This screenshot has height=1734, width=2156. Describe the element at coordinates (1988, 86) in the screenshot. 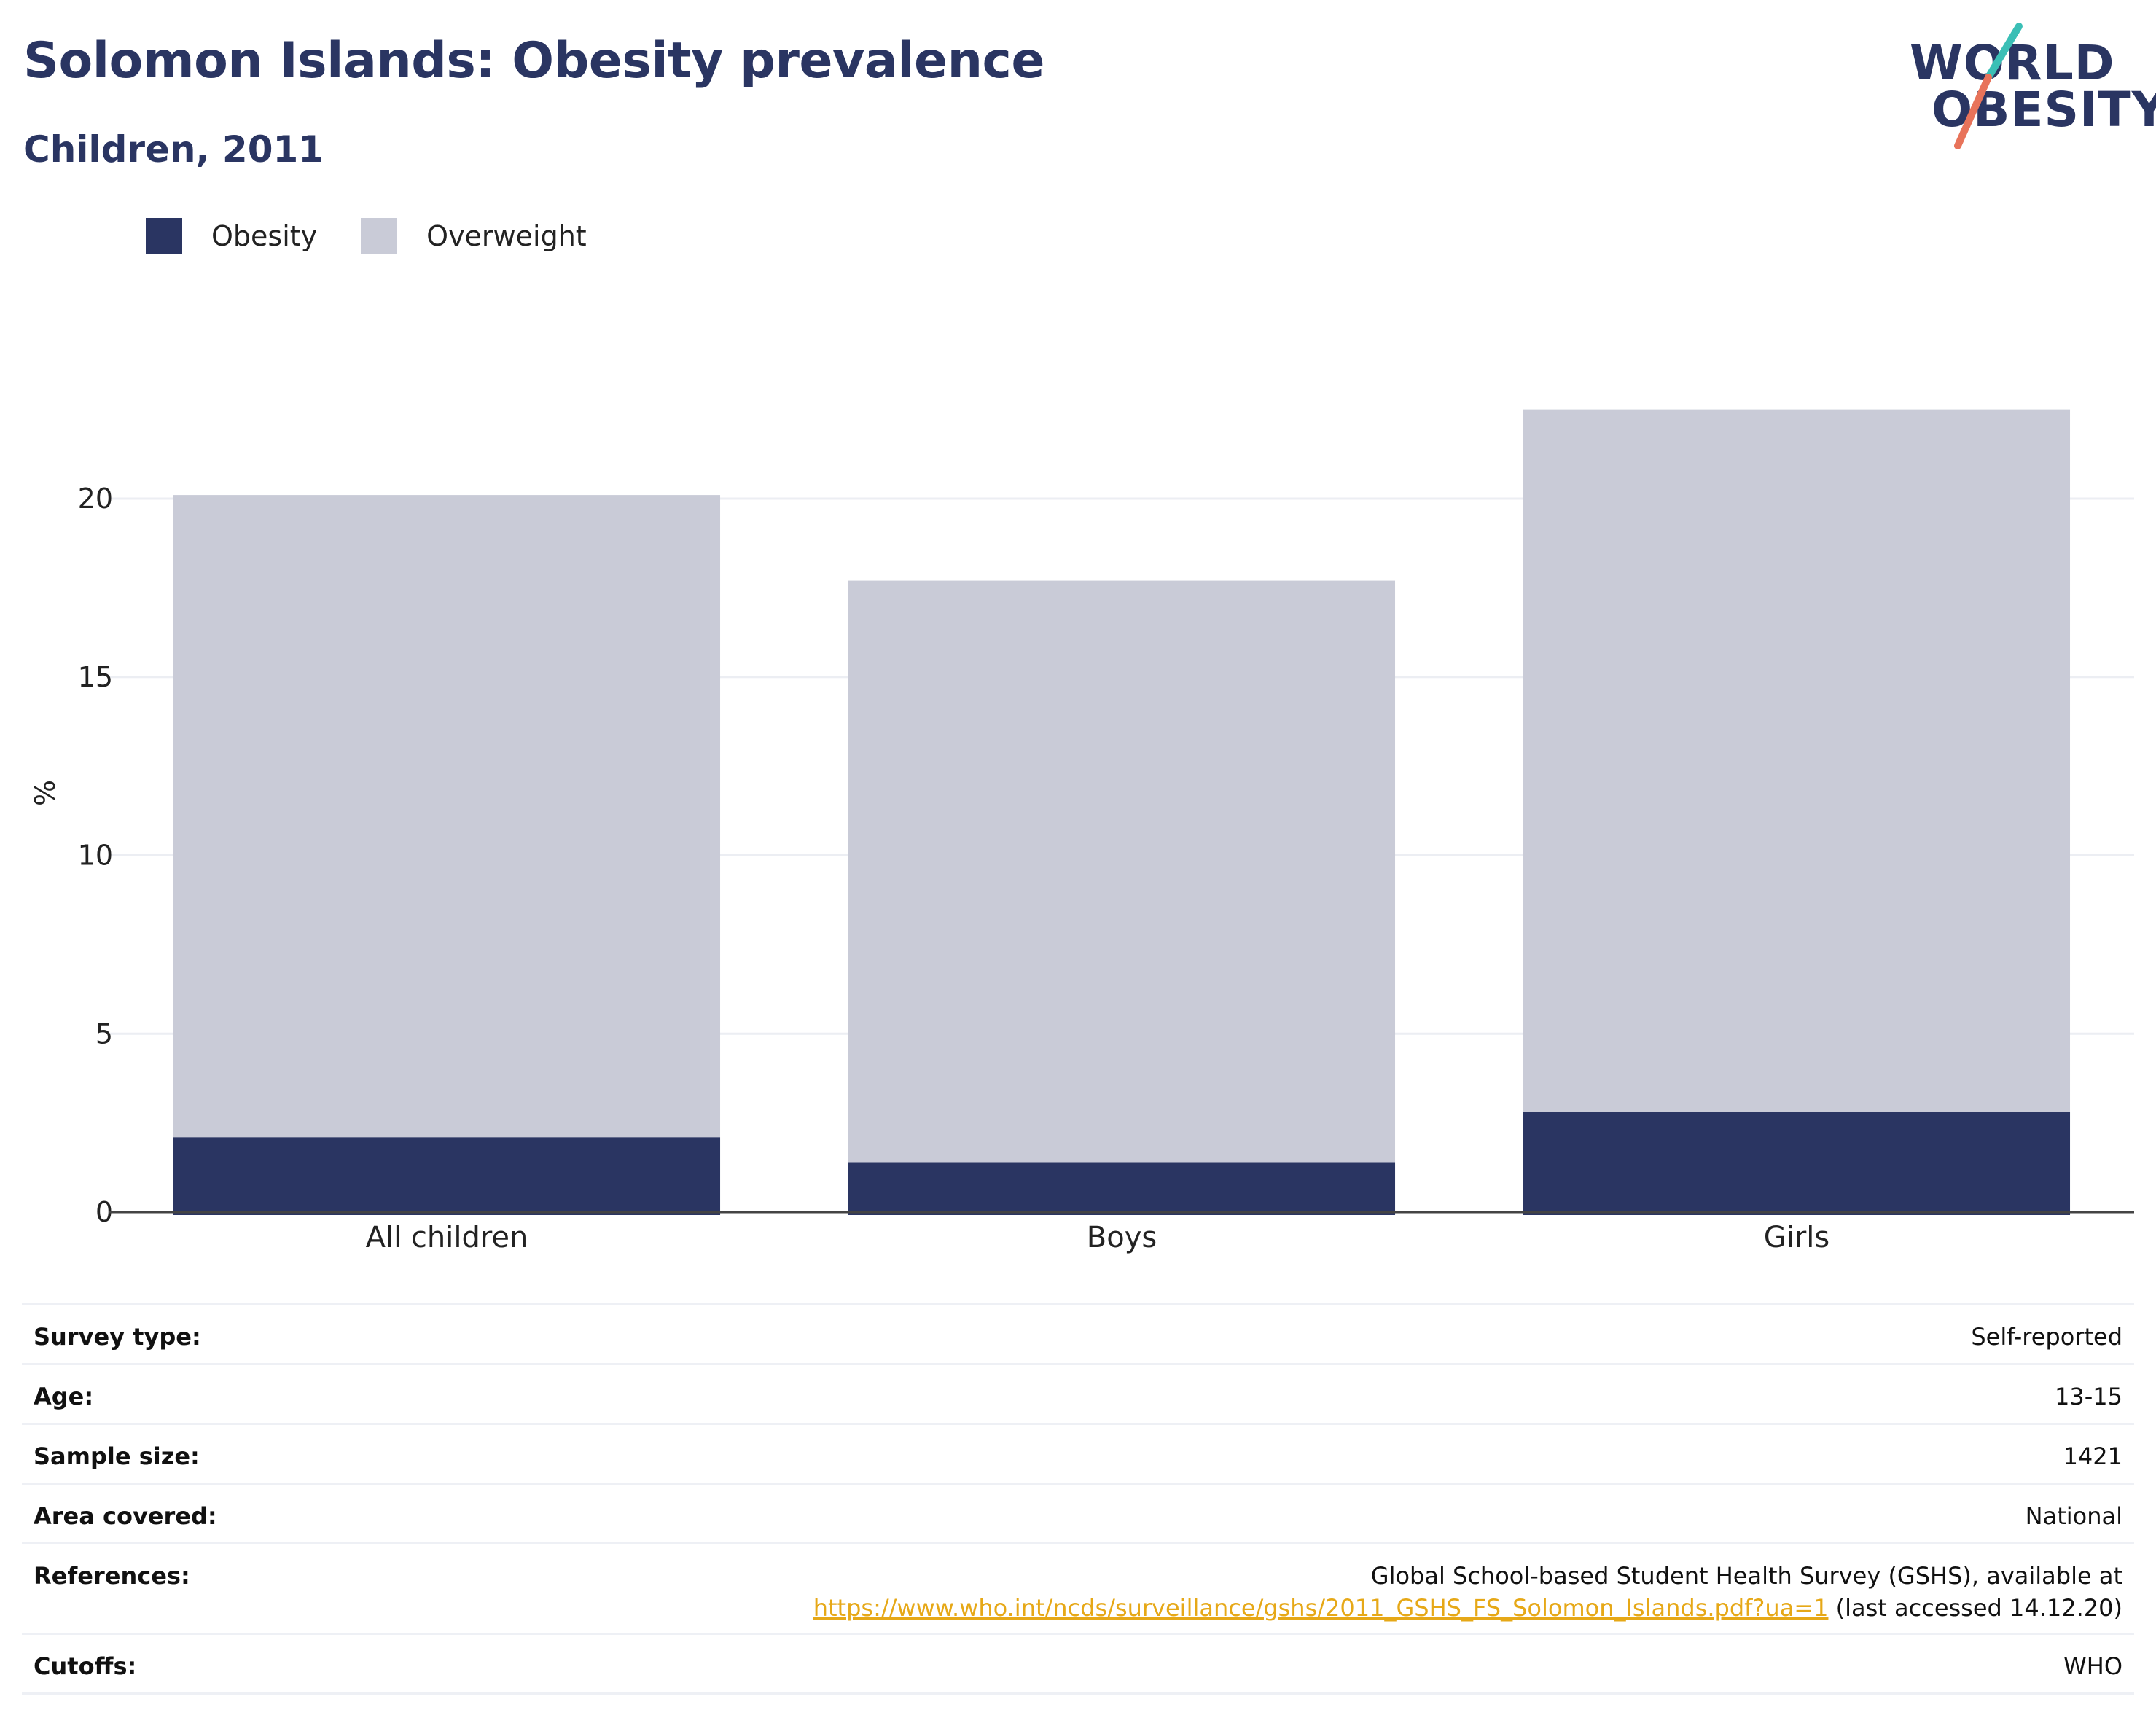

I see `logo-slash-icon` at that location.